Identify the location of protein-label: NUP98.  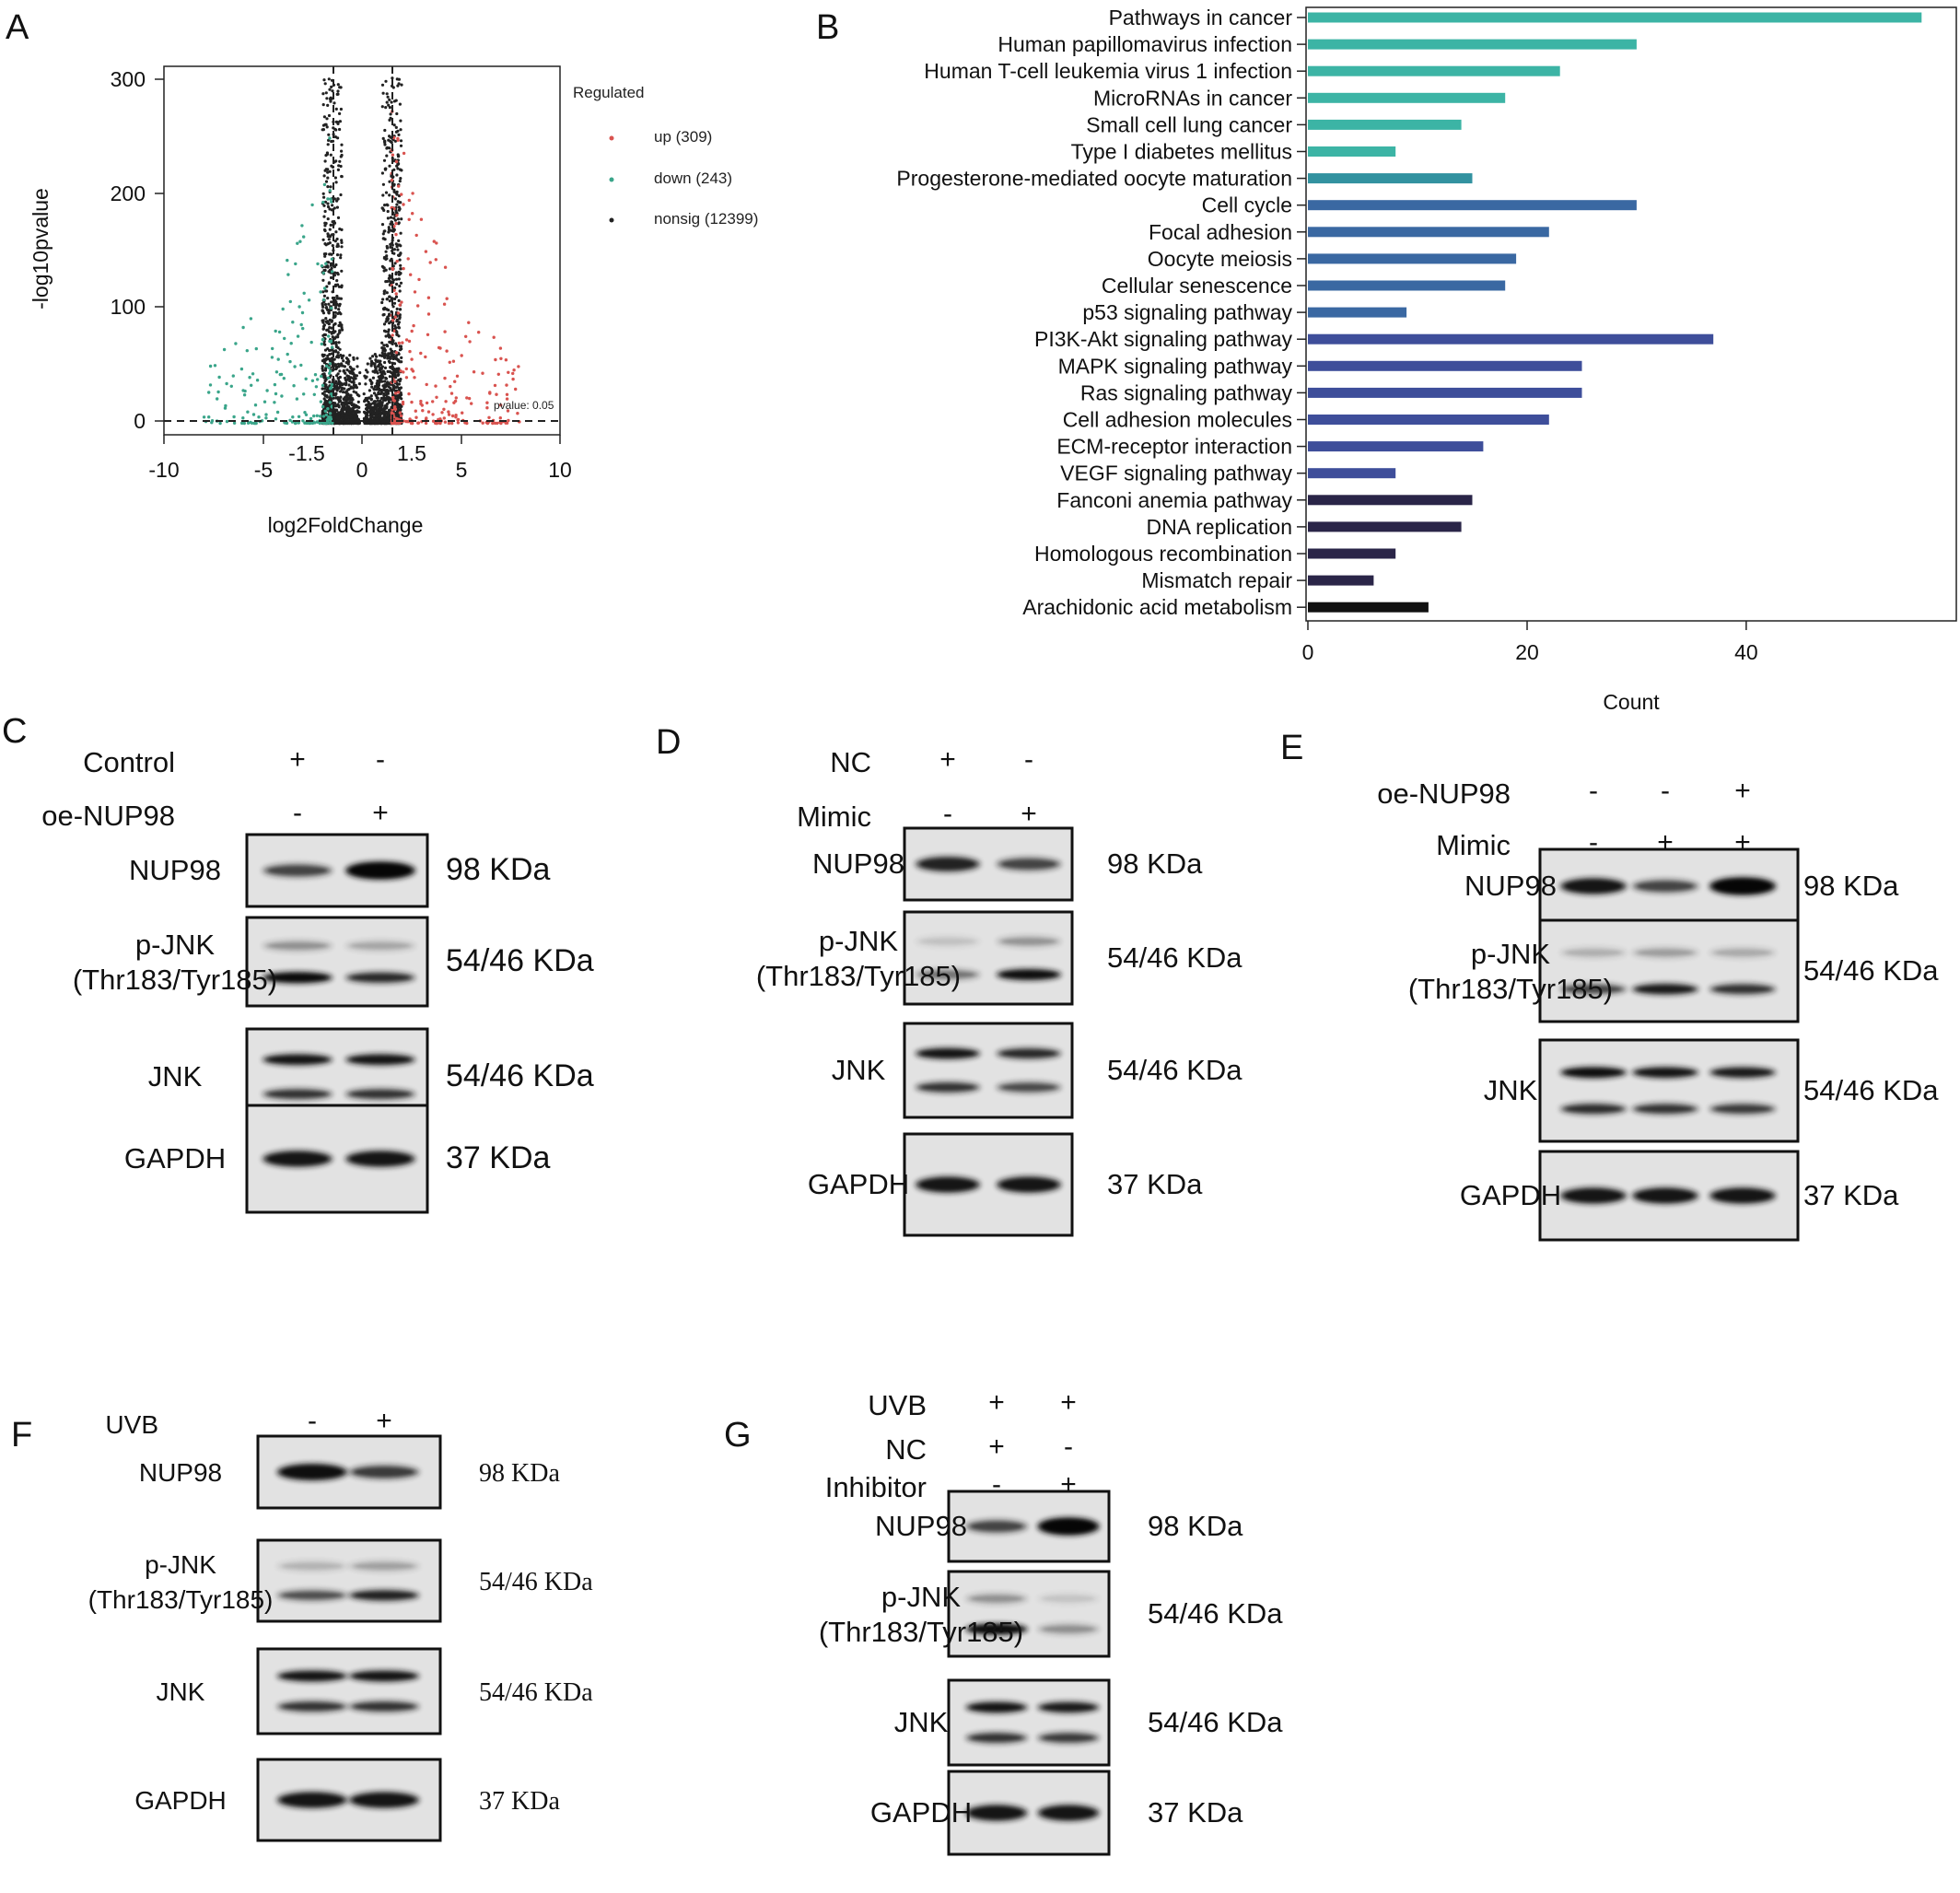
(921, 1526).